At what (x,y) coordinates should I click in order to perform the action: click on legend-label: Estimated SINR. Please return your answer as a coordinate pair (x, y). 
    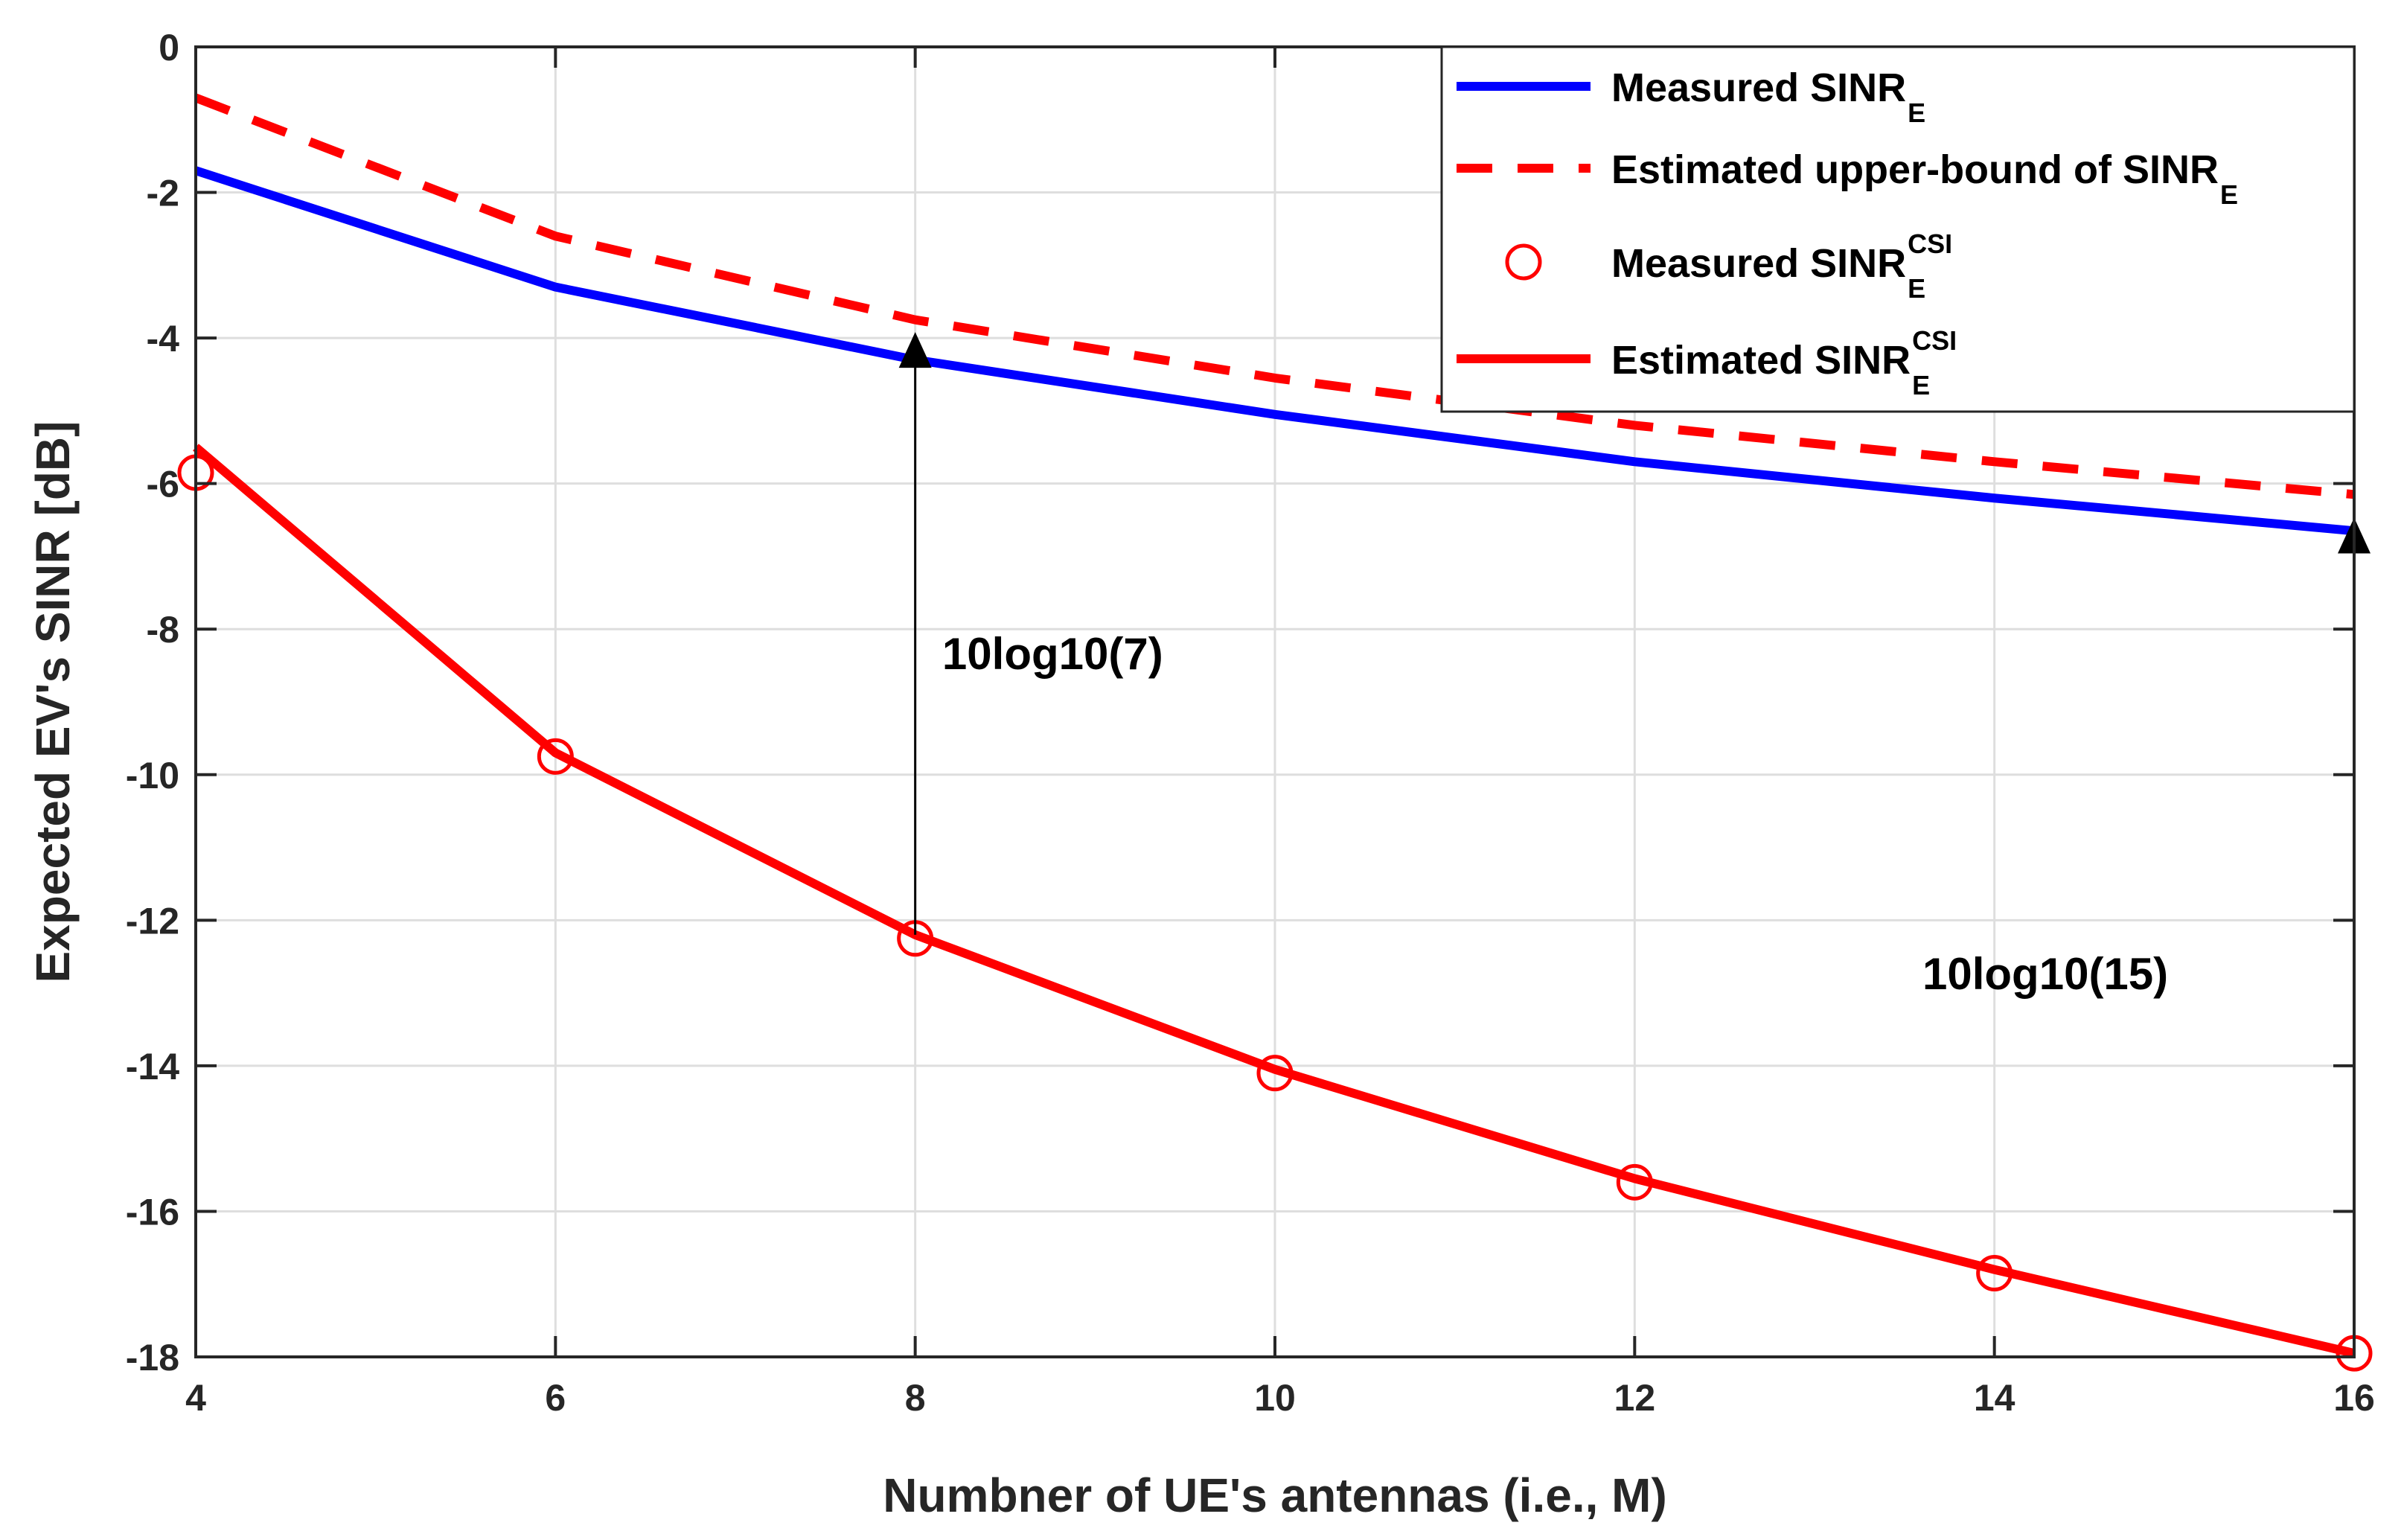
    Looking at the image, I should click on (1761, 361).